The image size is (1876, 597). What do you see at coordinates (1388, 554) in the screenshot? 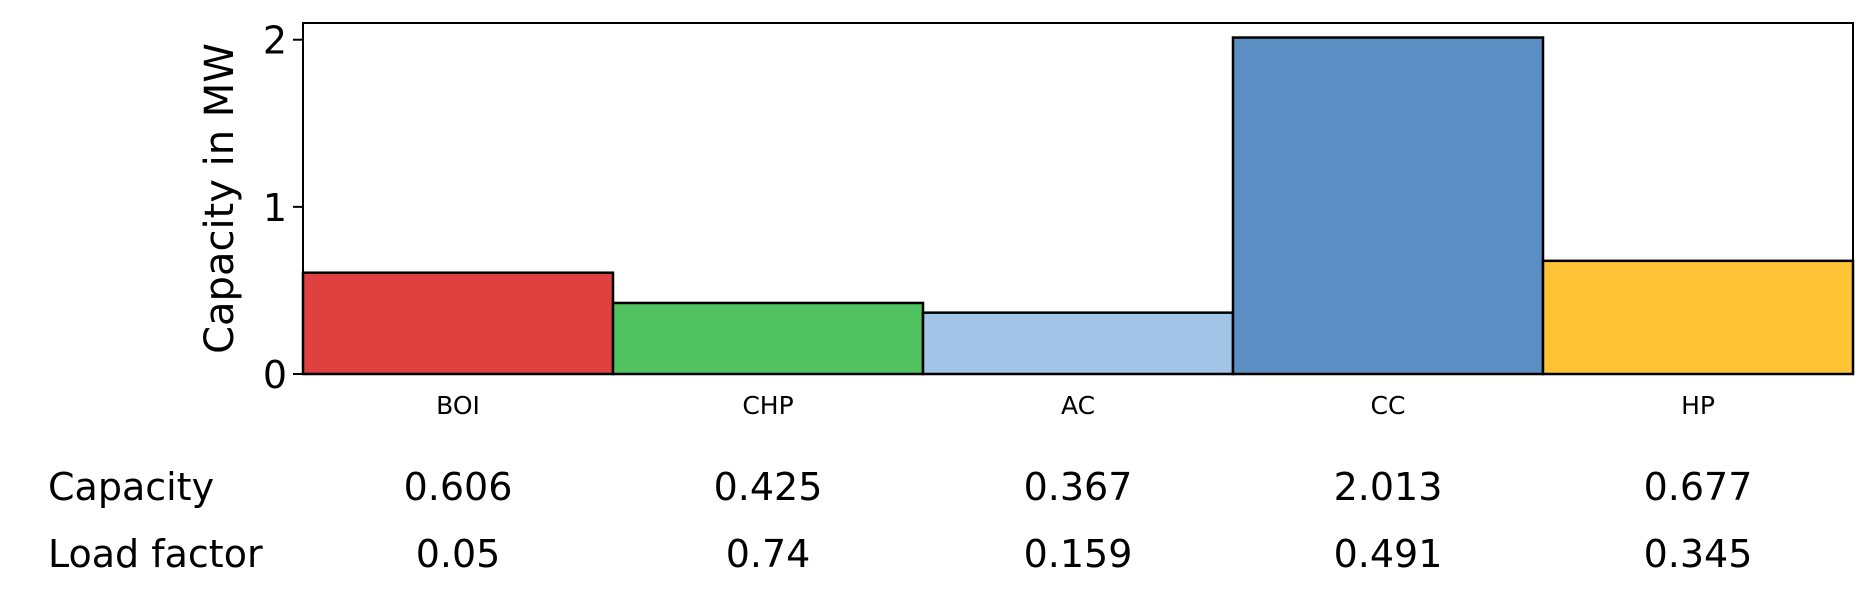
I see `table-cell: 0.491` at bounding box center [1388, 554].